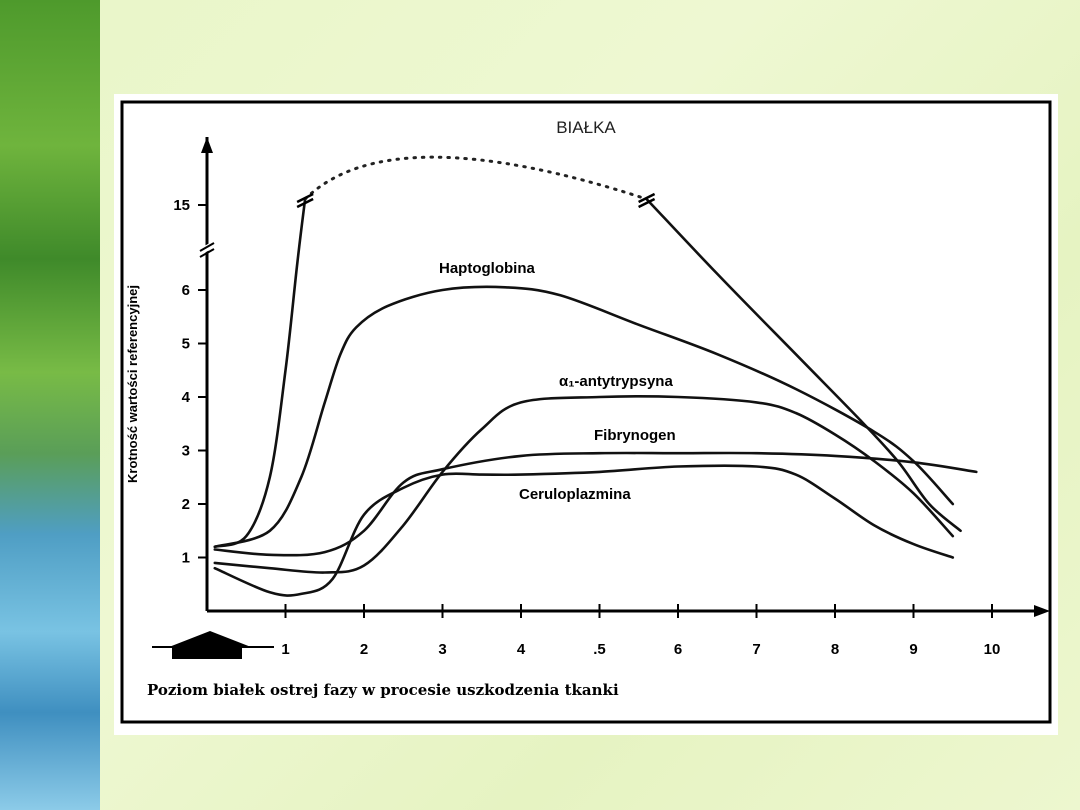 Image resolution: width=1080 pixels, height=810 pixels. I want to click on y-ticks: 1 2 3 4 5 6 15, so click(190, 382).